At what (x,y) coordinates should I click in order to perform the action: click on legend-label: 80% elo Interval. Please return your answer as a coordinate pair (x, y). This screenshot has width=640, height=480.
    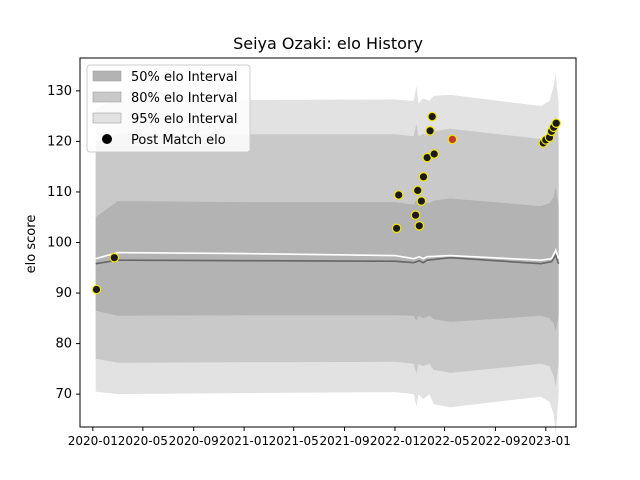
    Looking at the image, I should click on (184, 98).